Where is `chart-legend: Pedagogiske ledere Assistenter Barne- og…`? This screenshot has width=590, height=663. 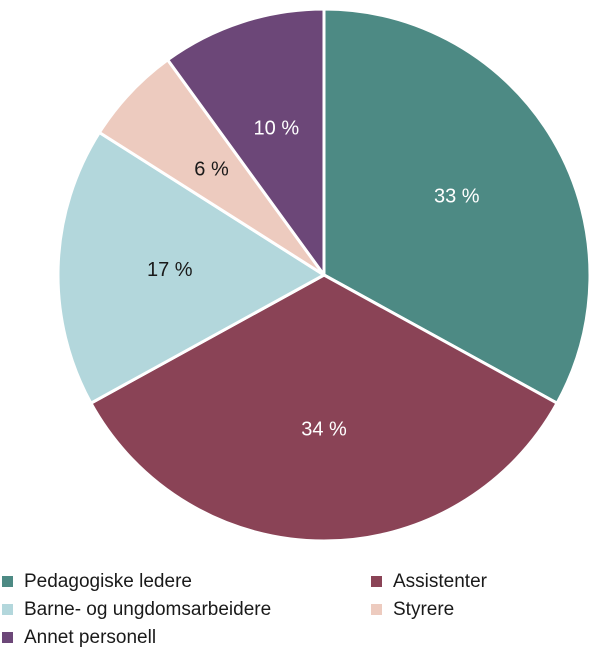
chart-legend: Pedagogiske ledere Assistenter Barne- og… is located at coordinates (295, 613).